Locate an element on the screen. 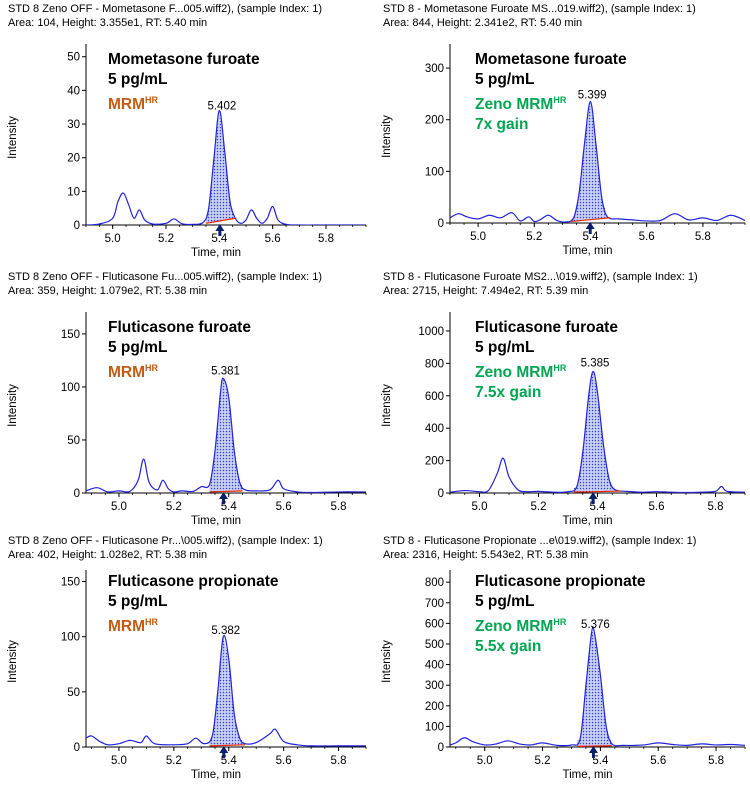 The width and height of the screenshot is (750, 796). y-tick-label: 30 is located at coordinates (73, 125).